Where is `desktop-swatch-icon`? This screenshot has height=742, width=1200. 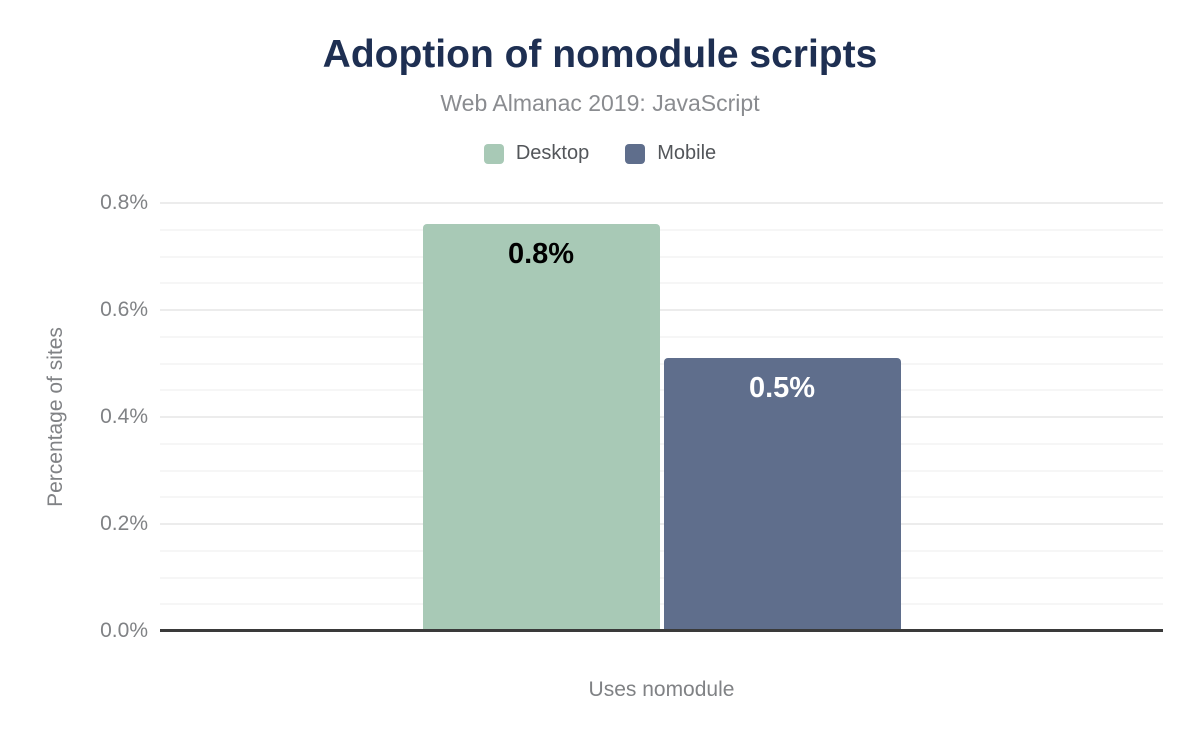 desktop-swatch-icon is located at coordinates (493, 153).